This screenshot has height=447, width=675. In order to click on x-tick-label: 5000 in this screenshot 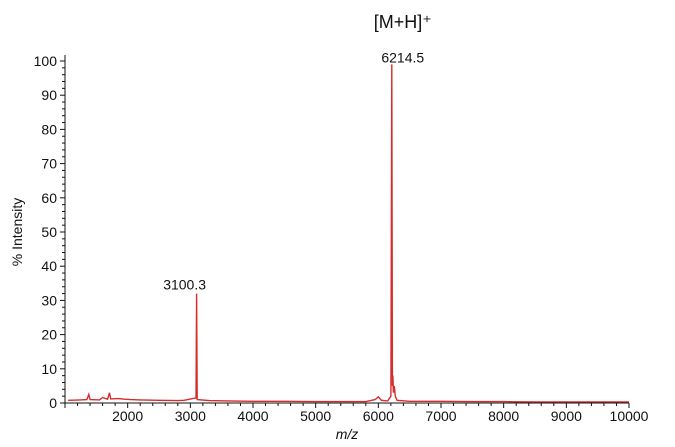, I will do `click(315, 416)`.